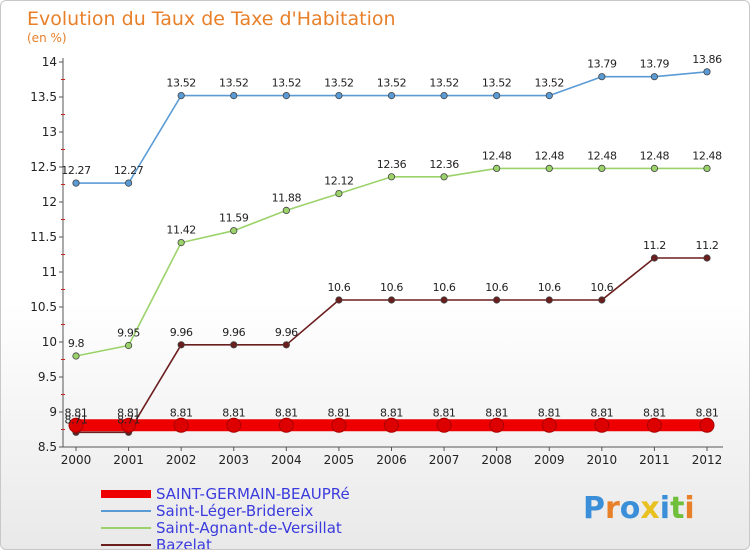 The height and width of the screenshot is (550, 750). What do you see at coordinates (639, 508) in the screenshot?
I see `proxiti-logo: Proxiti` at bounding box center [639, 508].